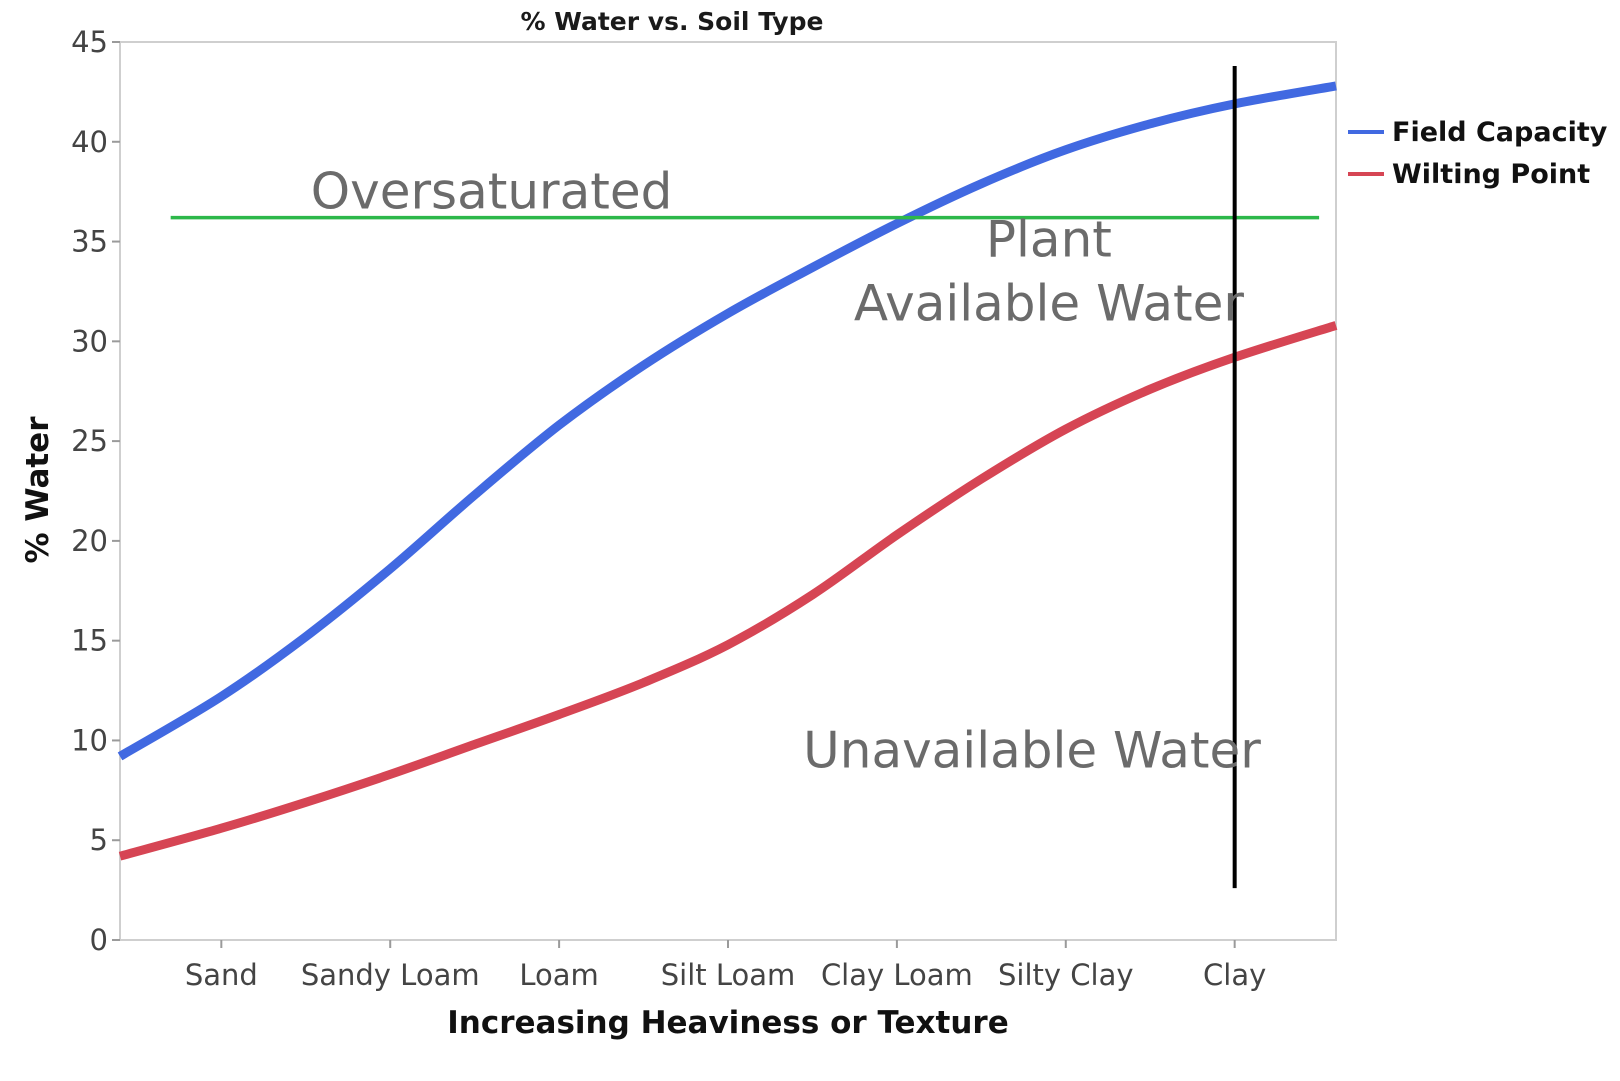  Describe the element at coordinates (1032, 750) in the screenshot. I see `annotation-text: Unavailable Water` at that location.